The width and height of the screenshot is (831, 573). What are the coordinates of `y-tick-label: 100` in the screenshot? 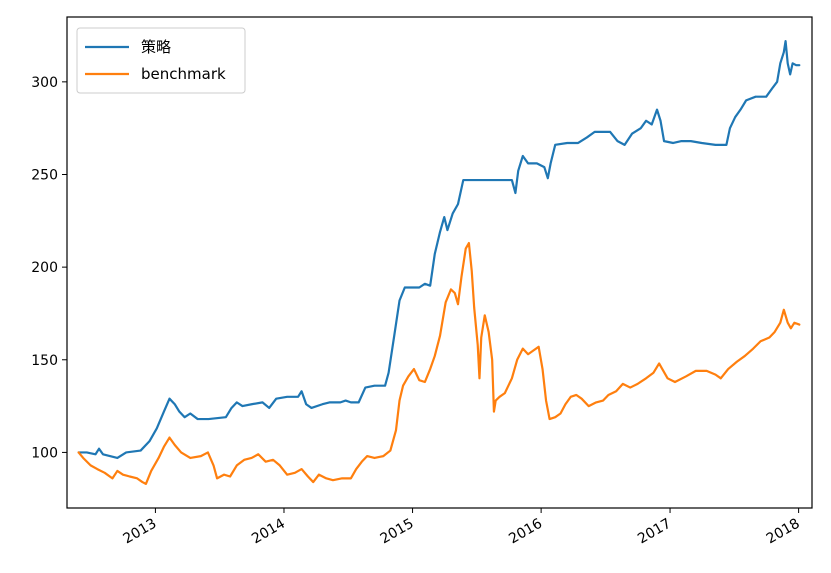 It's located at (44, 453).